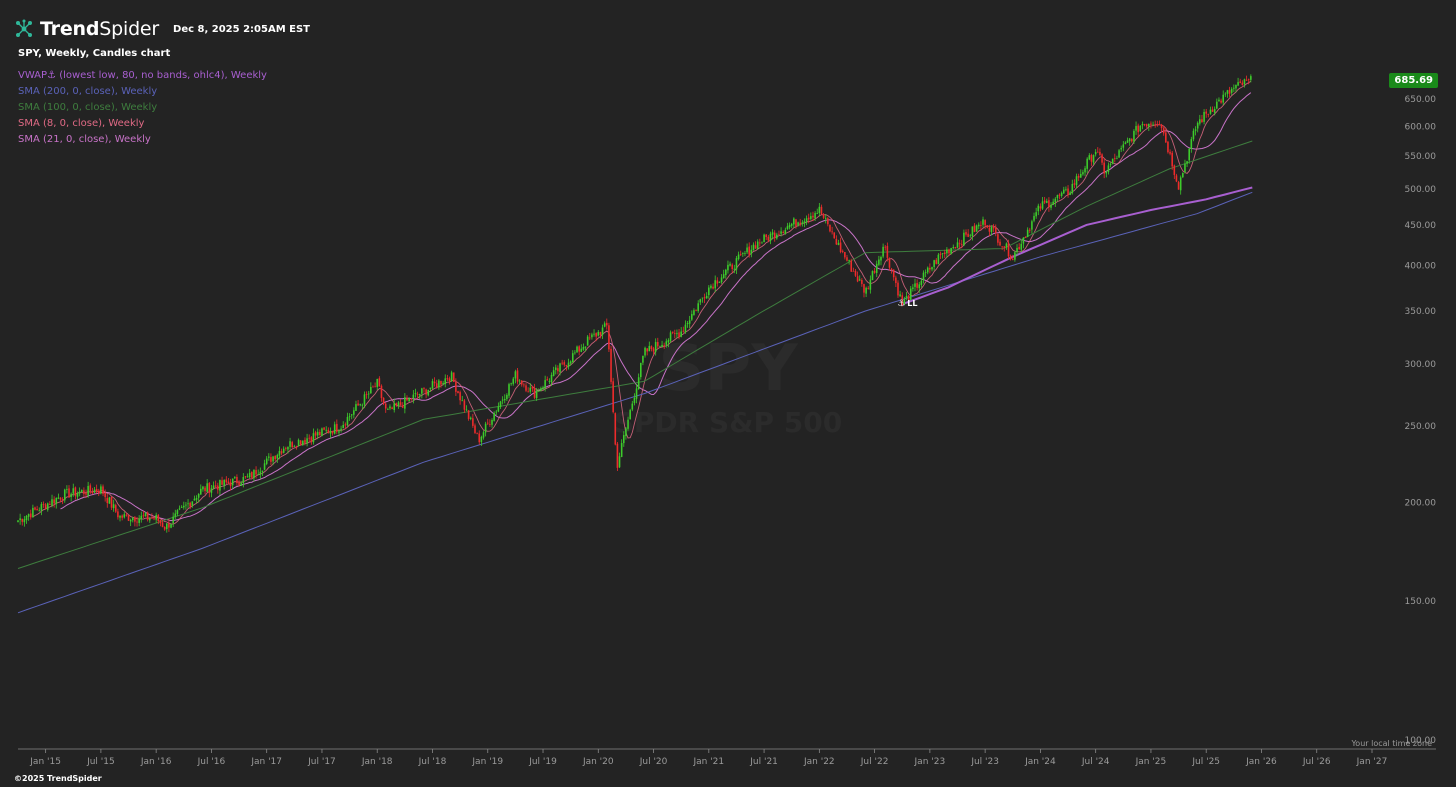 Image resolution: width=1456 pixels, height=787 pixels. I want to click on chart-datetime: Dec 8, 2025 2:05AM EST, so click(241, 29).